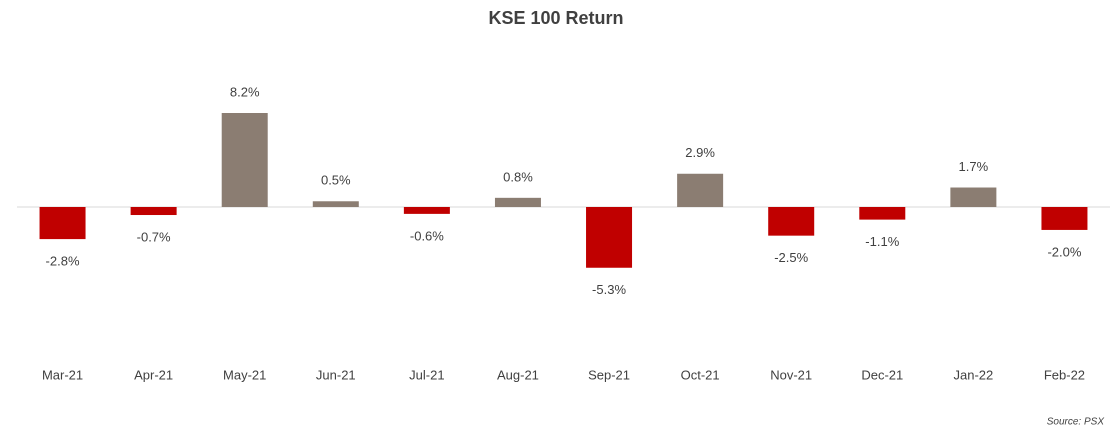  What do you see at coordinates (609, 374) in the screenshot?
I see `x-tick-label: Sep-21` at bounding box center [609, 374].